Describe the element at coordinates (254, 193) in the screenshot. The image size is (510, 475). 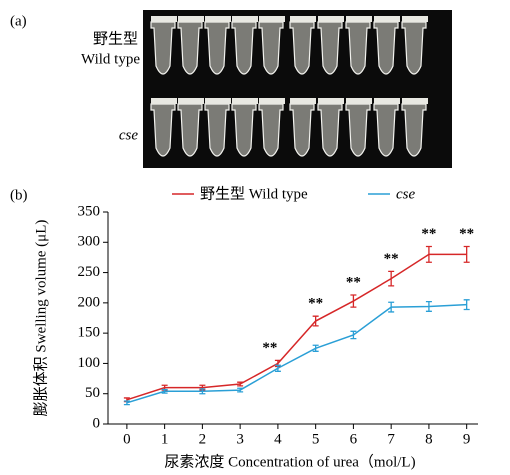
I see `legend-label: 野生型 Wild type` at that location.